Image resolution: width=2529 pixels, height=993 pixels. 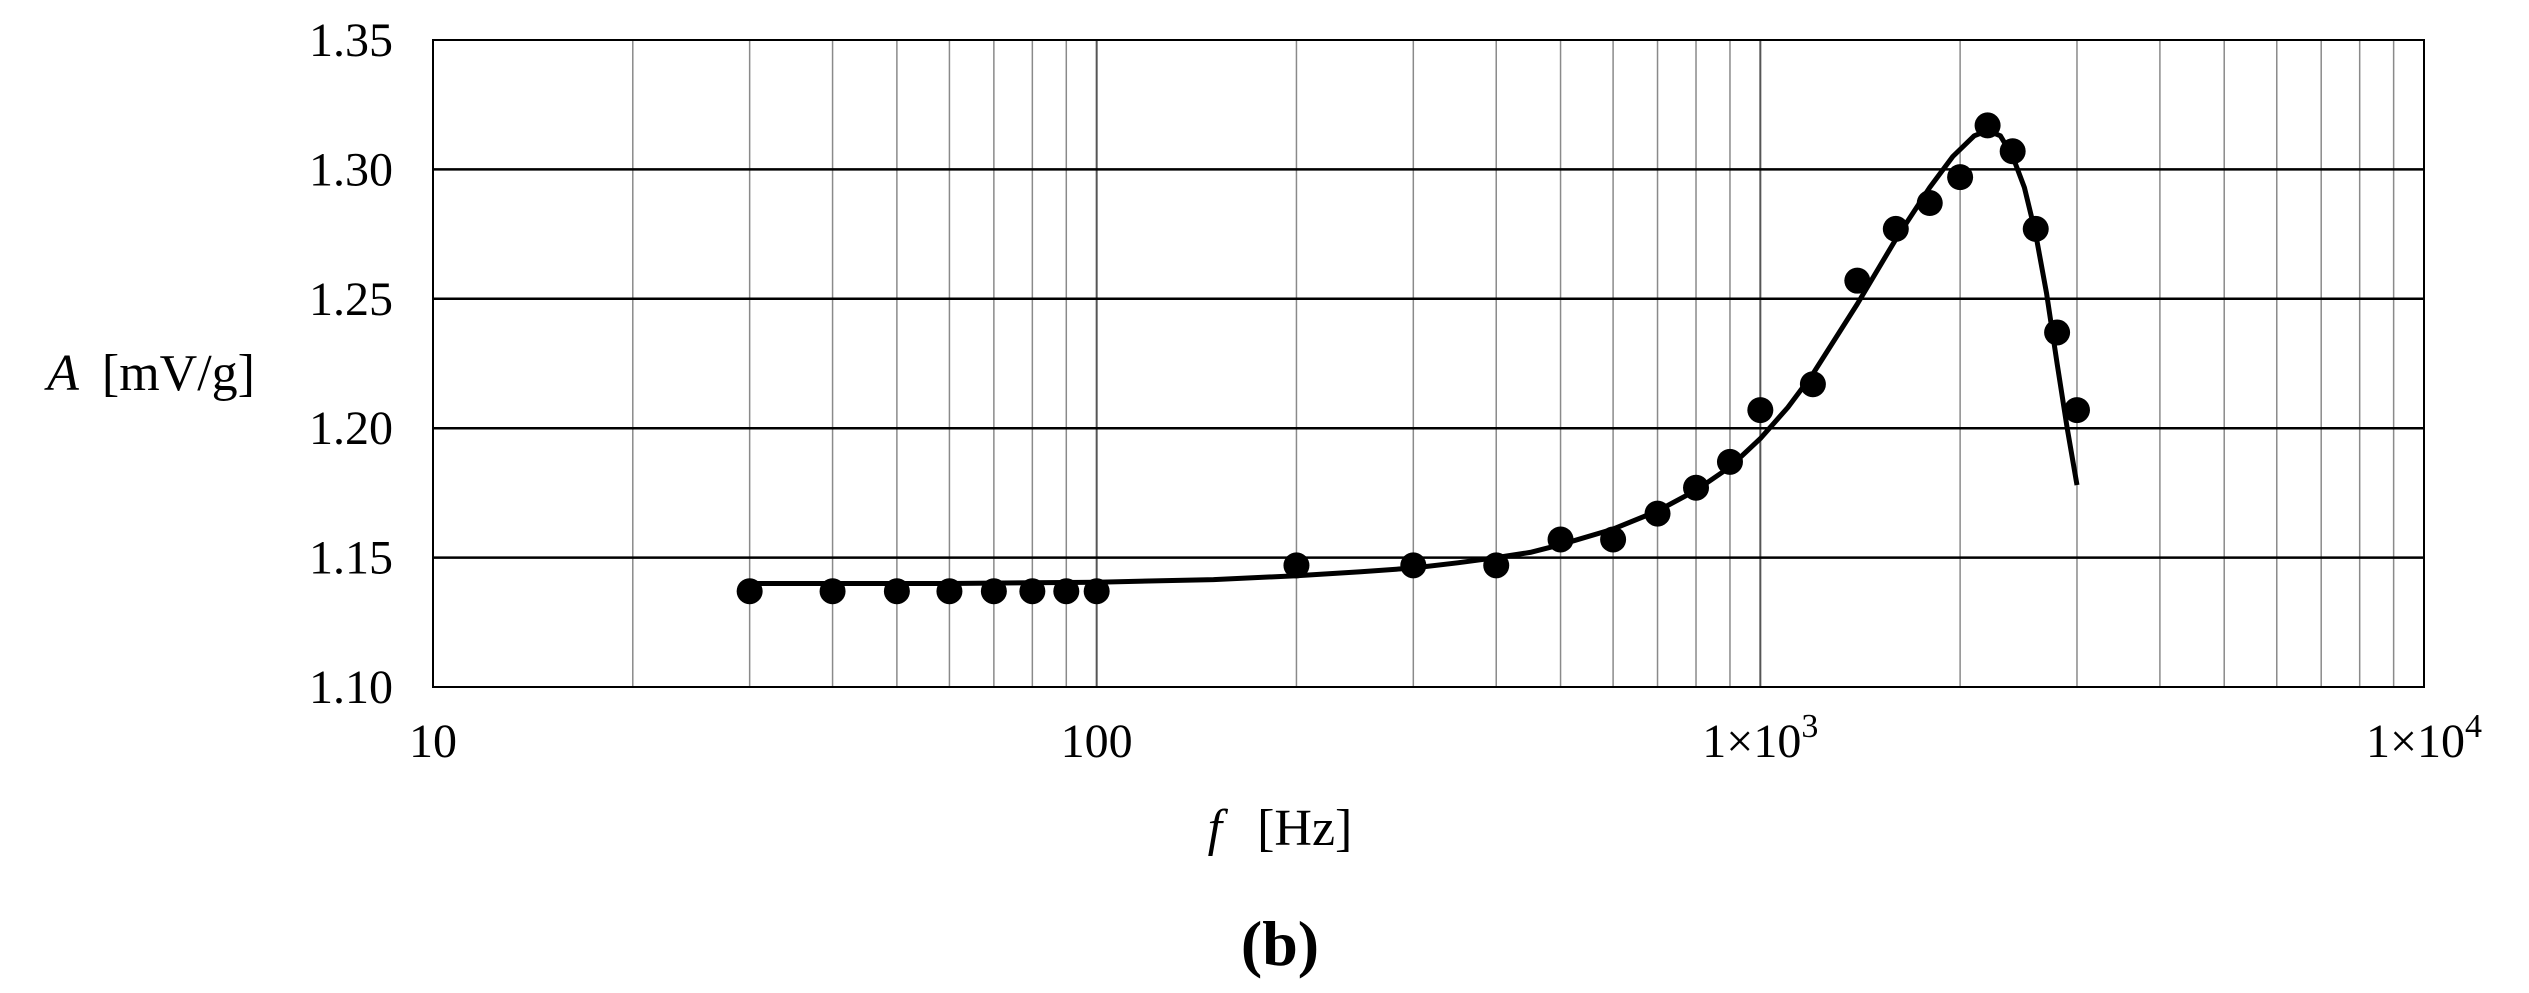 I want to click on y-axis-unit: [mV/g], so click(x=178, y=373).